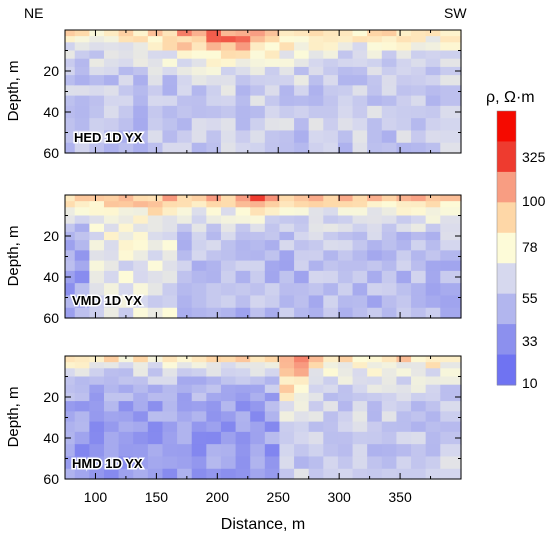  What do you see at coordinates (51, 153) in the screenshot?
I see `y-tick-label: 60` at bounding box center [51, 153].